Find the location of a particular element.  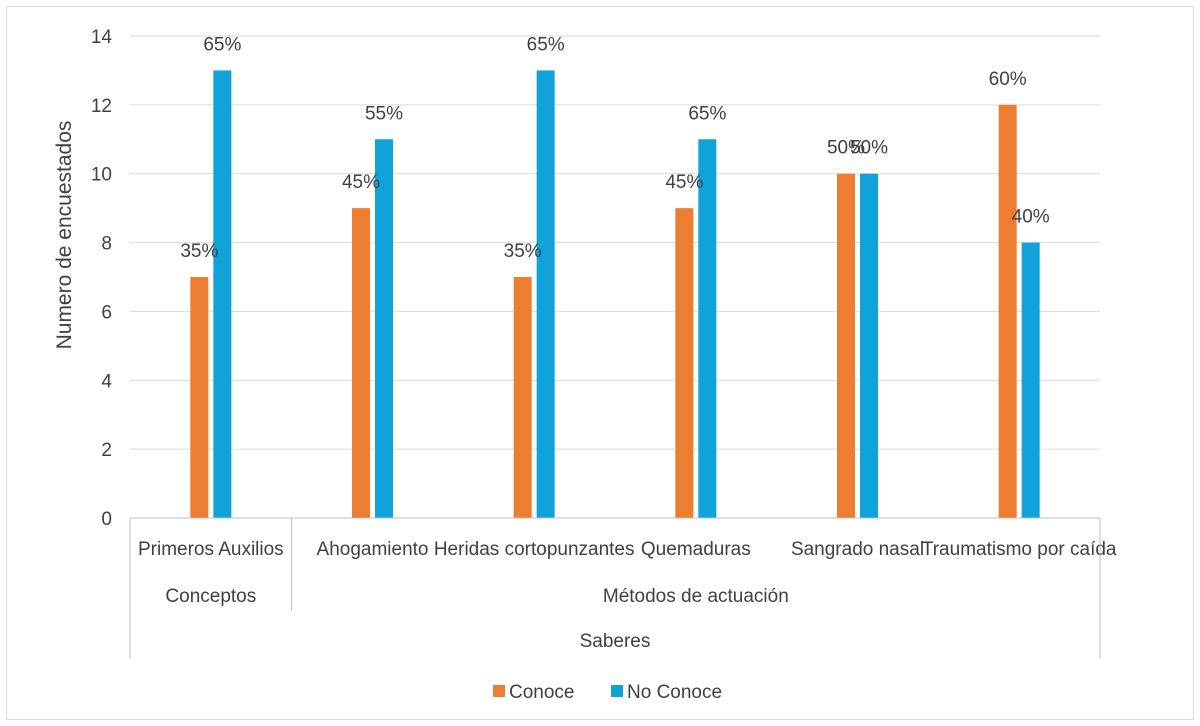

y-axis-title: Numero de encuestados is located at coordinates (64, 235).